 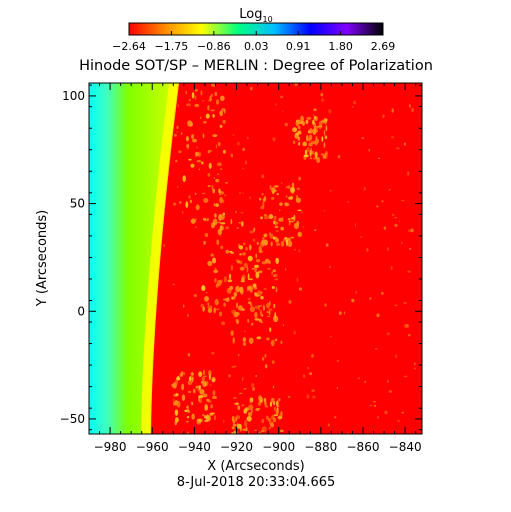 What do you see at coordinates (383, 46) in the screenshot?
I see `colorbar-tick-label: 2.69` at bounding box center [383, 46].